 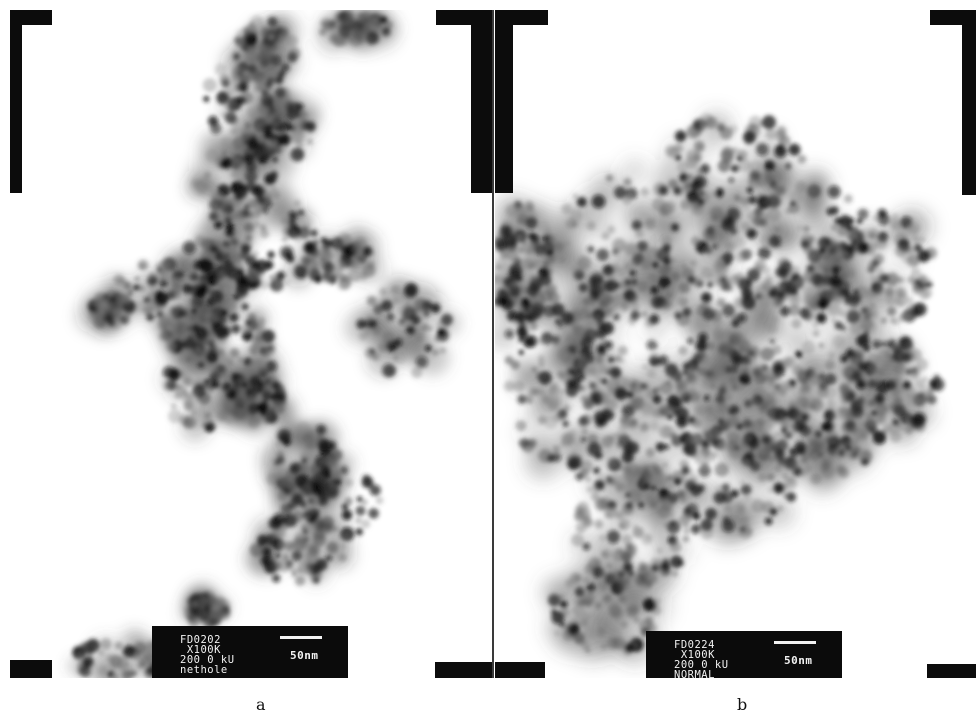 What do you see at coordinates (694, 645) in the screenshot?
I see `info-line-1: FD0224` at bounding box center [694, 645].